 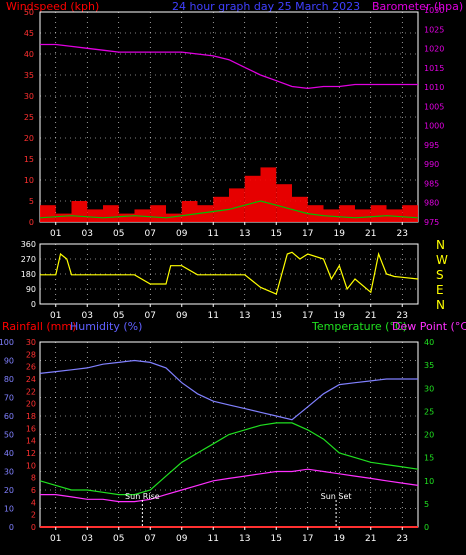 What do you see at coordinates (31, 391) in the screenshot?
I see `rain-y-tick: 22` at bounding box center [31, 391].